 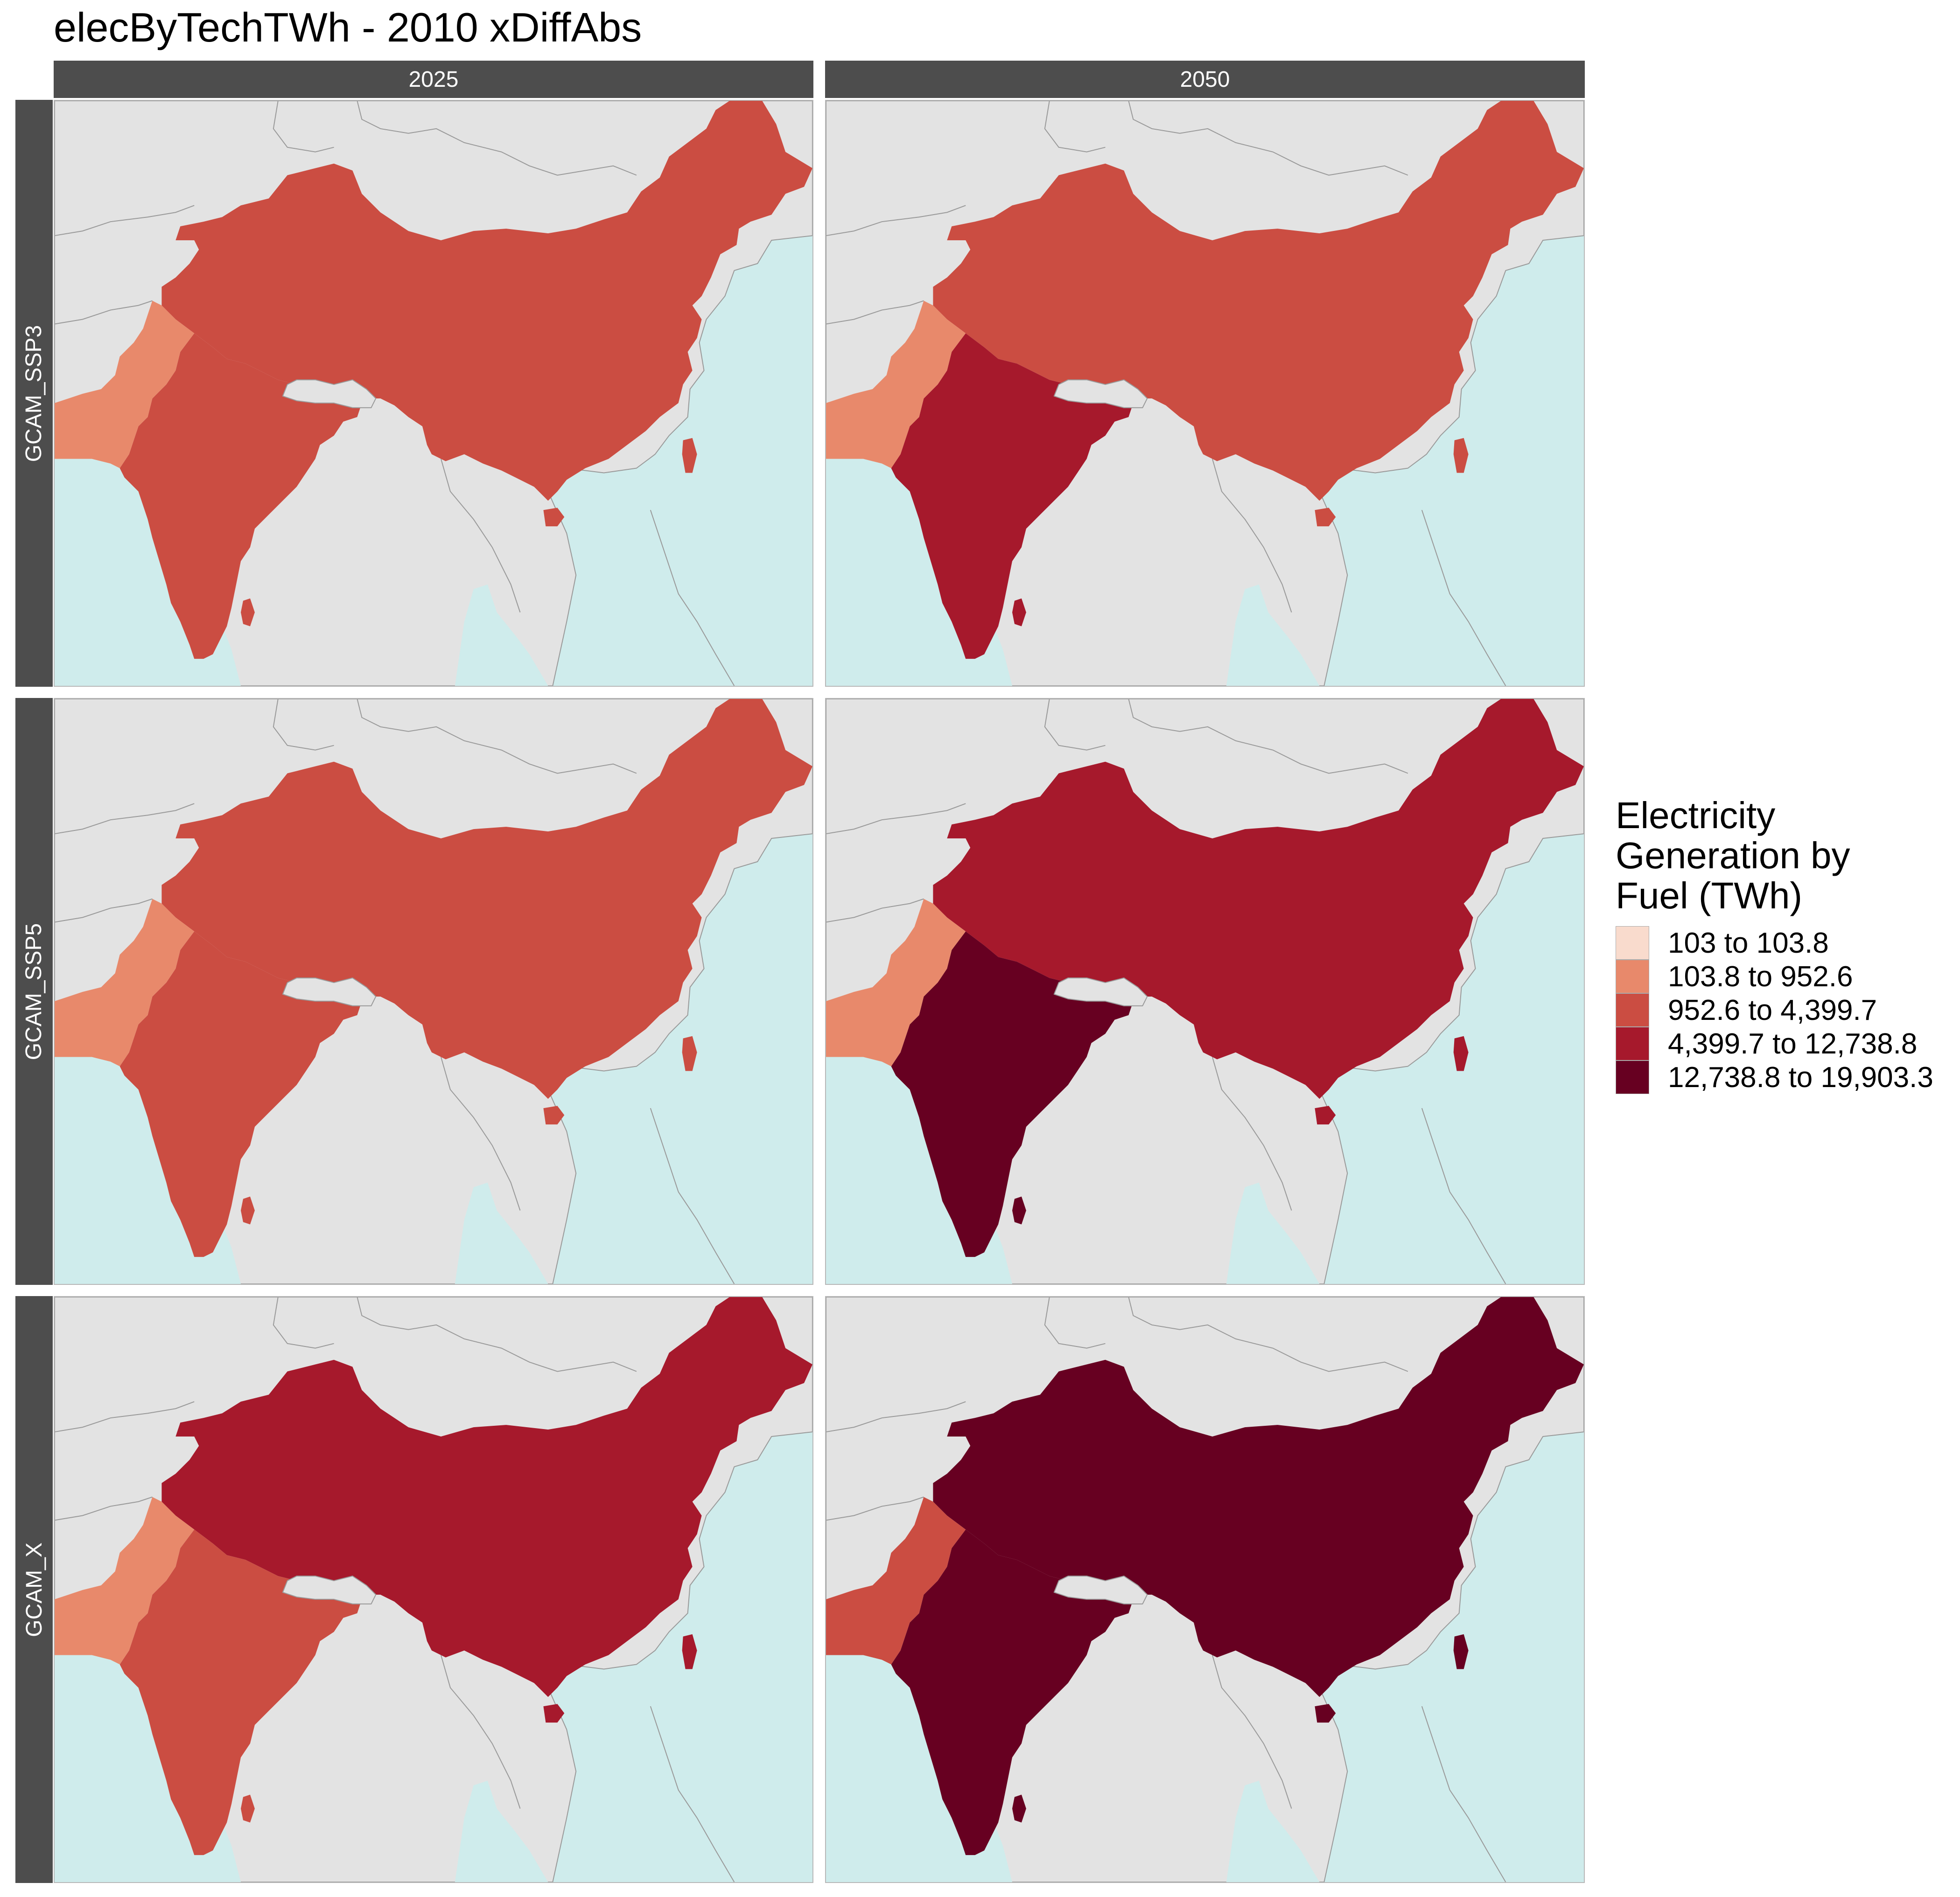 I want to click on map-panel-x-2050, so click(x=1205, y=1590).